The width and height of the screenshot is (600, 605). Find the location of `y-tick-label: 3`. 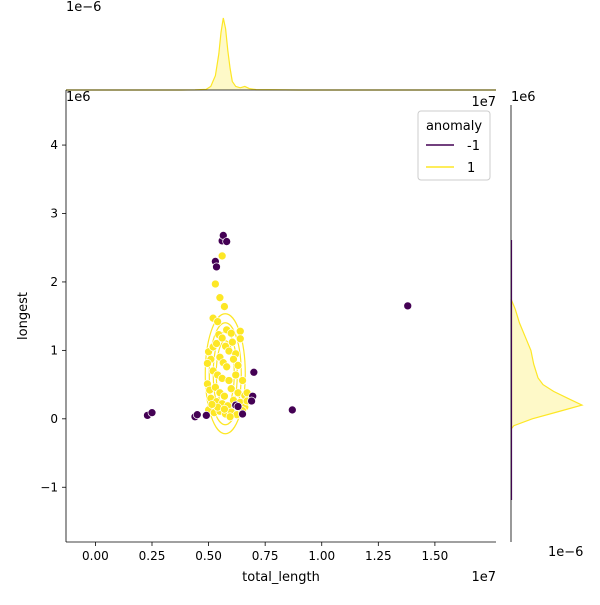

y-tick-label: 3 is located at coordinates (54, 214).